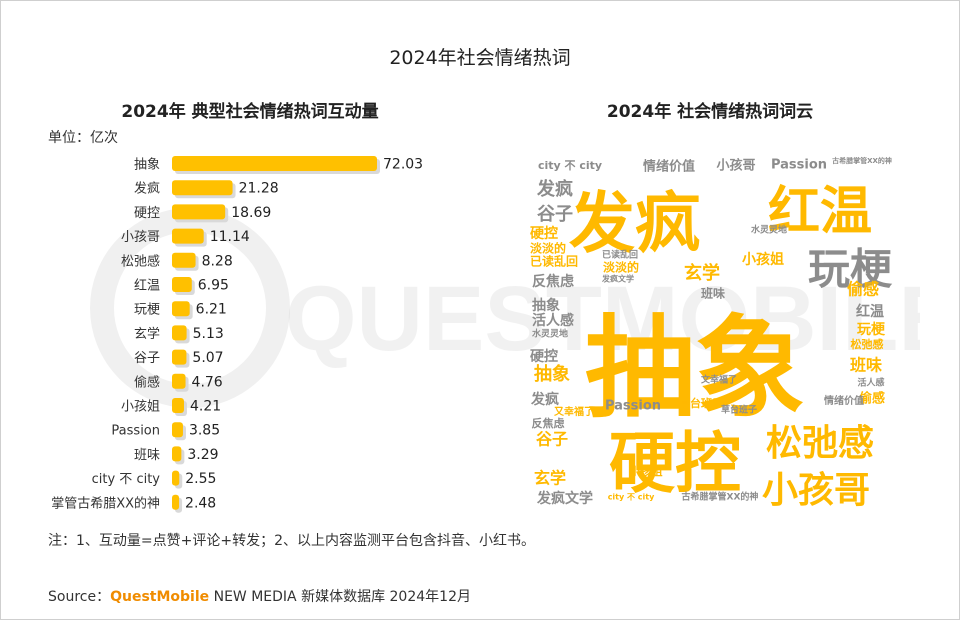  Describe the element at coordinates (573, 411) in the screenshot. I see `wordcloud-word: 又幸福了` at that location.